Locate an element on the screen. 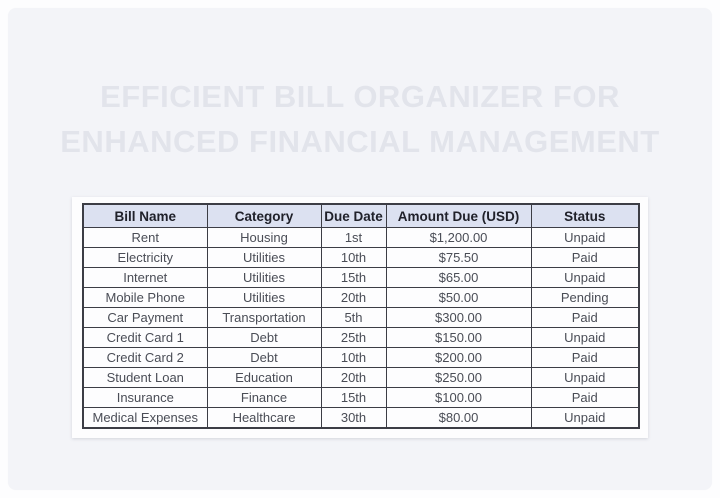  table-cell: $250.00 is located at coordinates (458, 377).